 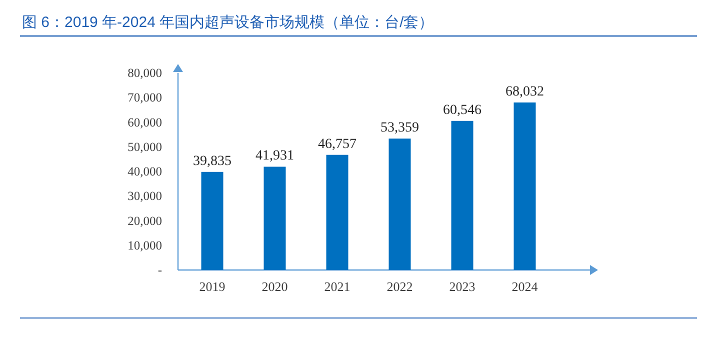 What do you see at coordinates (462, 110) in the screenshot?
I see `data-label: 60,546` at bounding box center [462, 110].